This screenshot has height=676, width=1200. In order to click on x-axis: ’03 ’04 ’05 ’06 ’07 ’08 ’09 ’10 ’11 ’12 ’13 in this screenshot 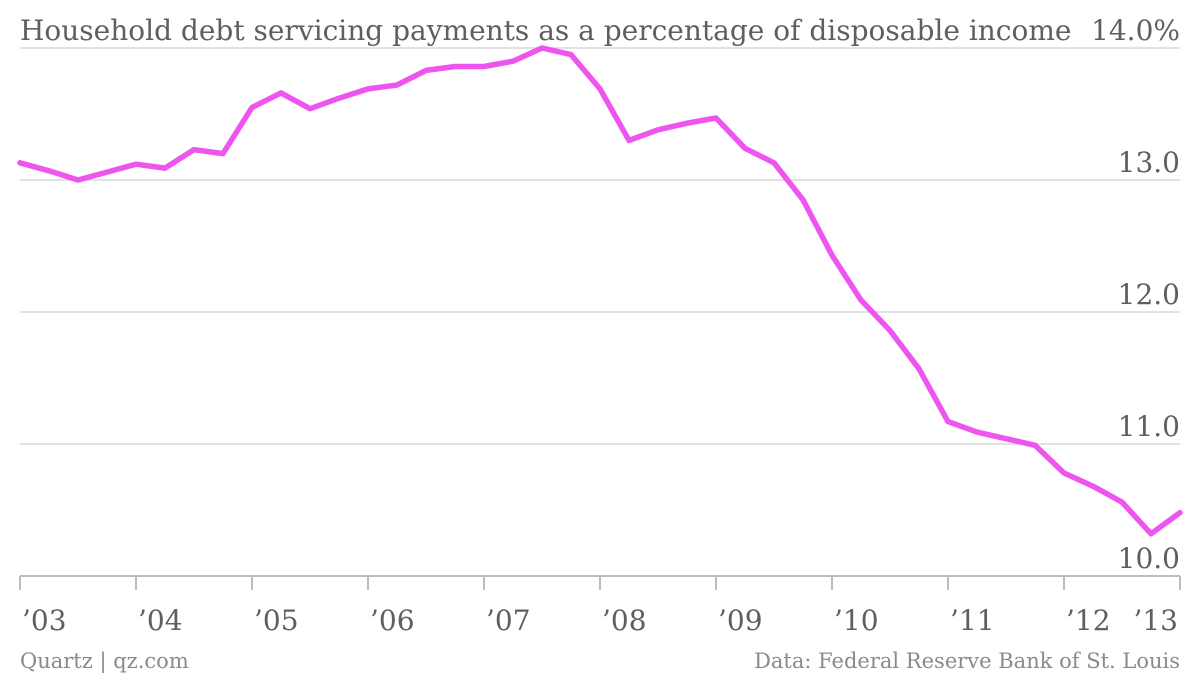, I will do `click(600, 606)`.